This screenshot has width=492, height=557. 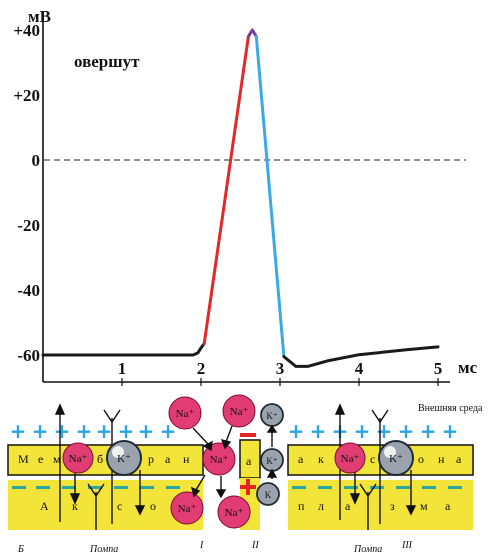 I want to click on membrane-word-left: М е м б р а н, so click(x=104, y=459).